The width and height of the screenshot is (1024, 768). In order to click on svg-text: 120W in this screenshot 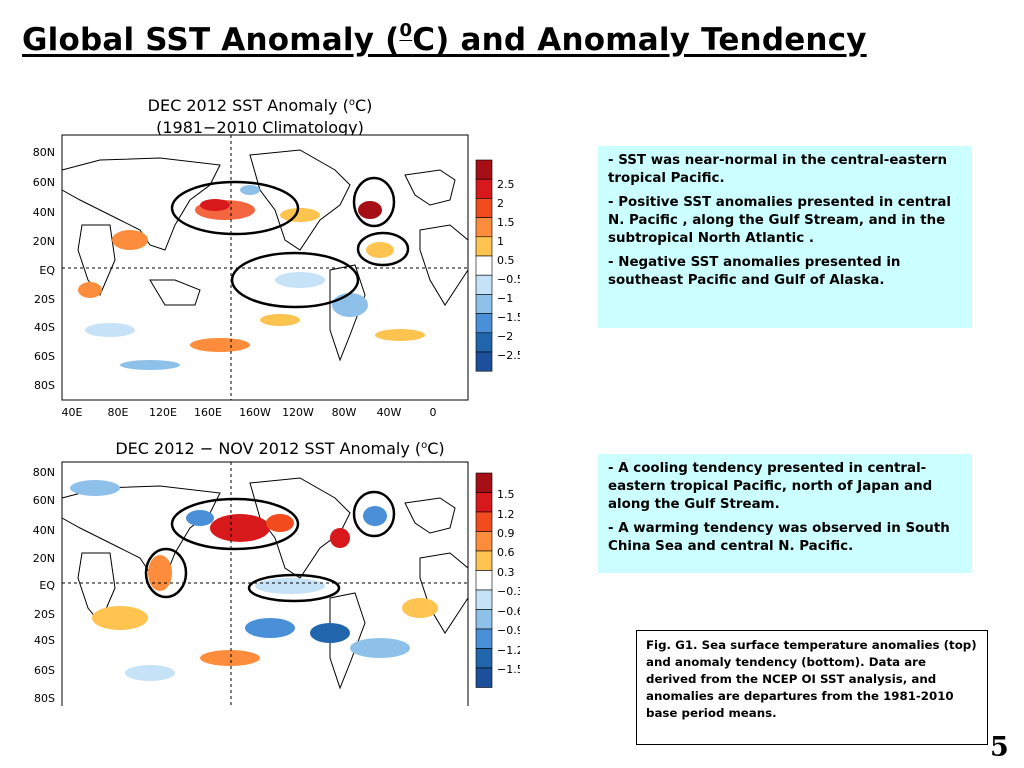, I will do `click(298, 412)`.